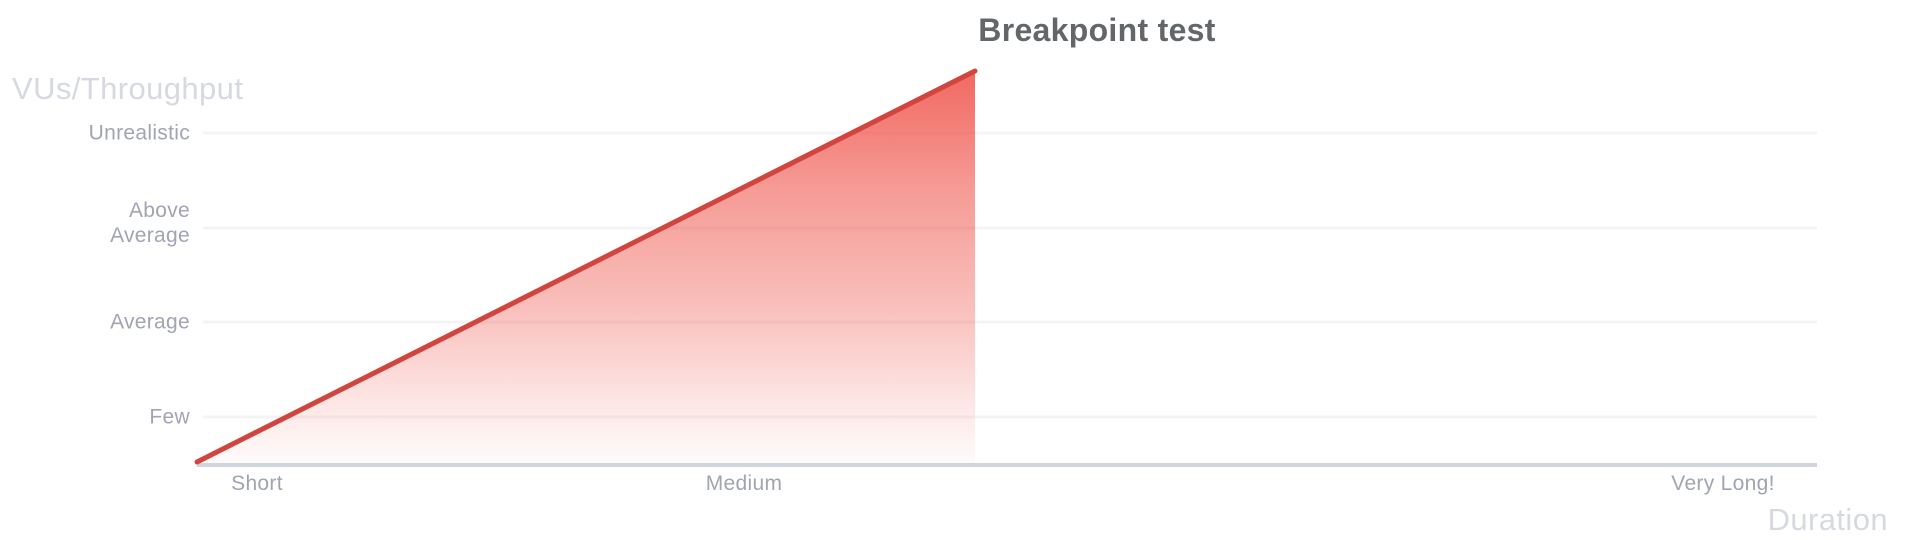 This screenshot has height=540, width=1920. I want to click on x-tick-short: Short, so click(257, 483).